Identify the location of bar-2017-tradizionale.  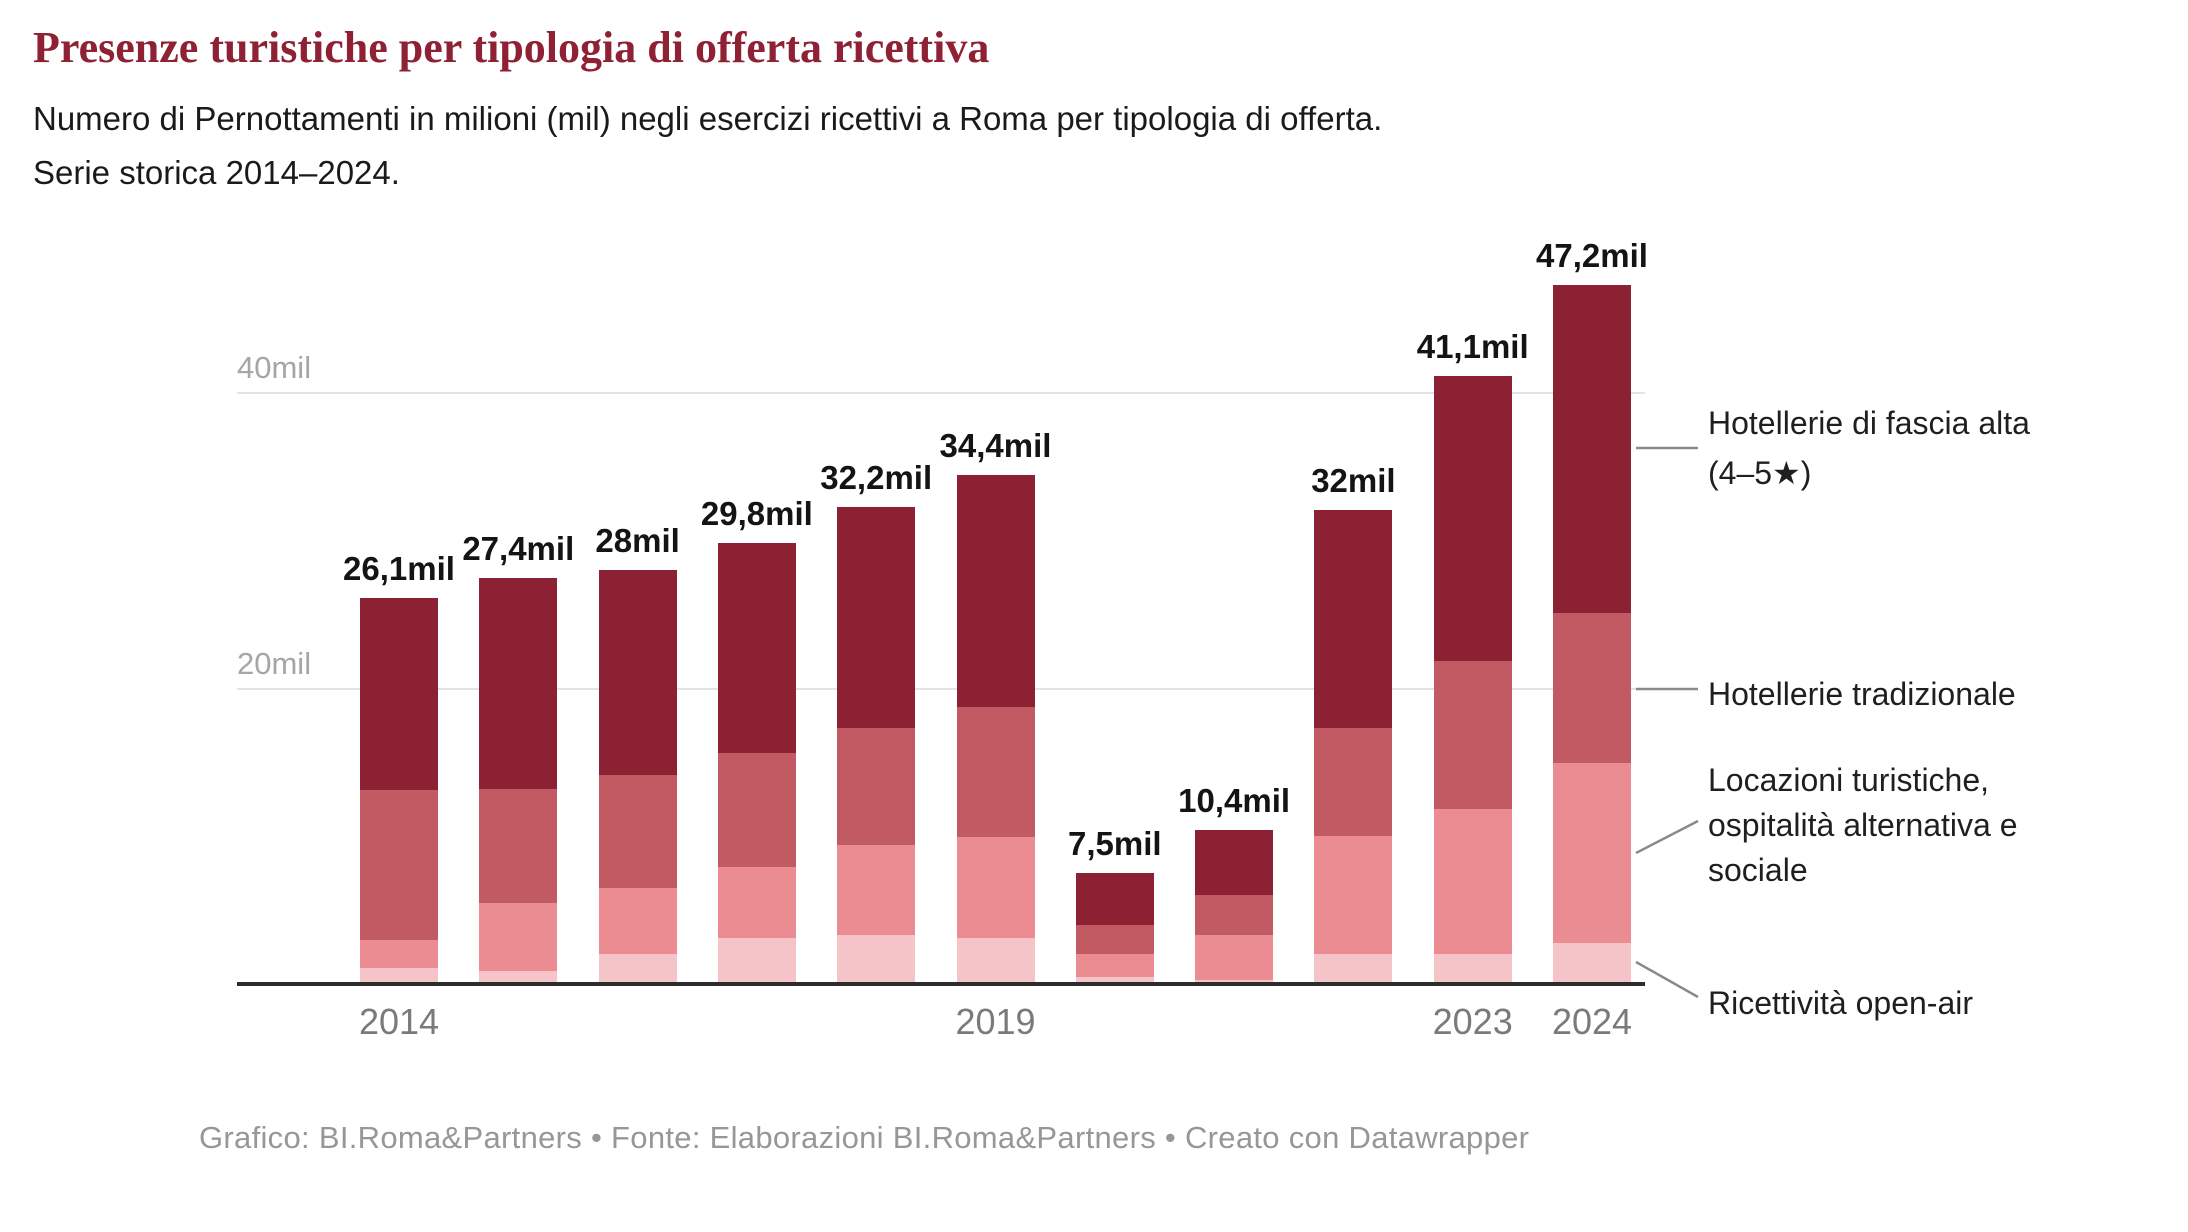
(756, 810).